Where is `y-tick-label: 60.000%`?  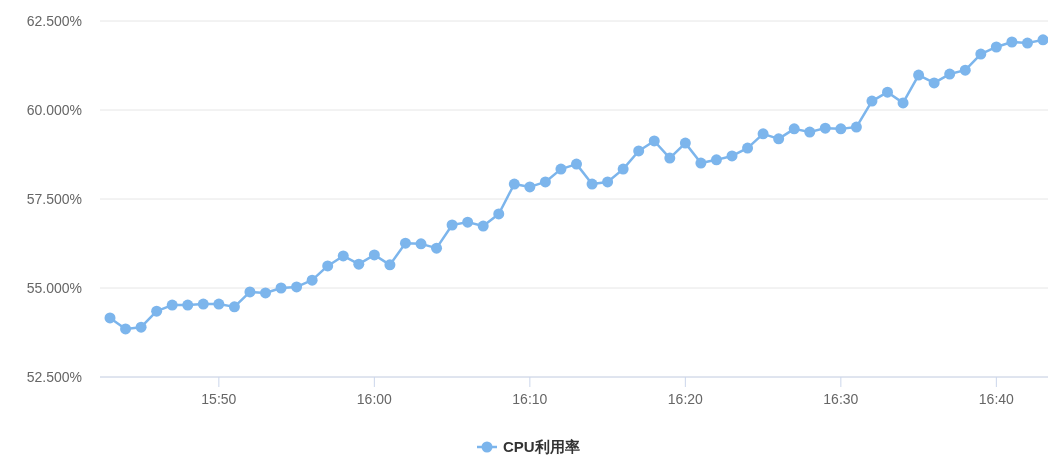 y-tick-label: 60.000% is located at coordinates (54, 110).